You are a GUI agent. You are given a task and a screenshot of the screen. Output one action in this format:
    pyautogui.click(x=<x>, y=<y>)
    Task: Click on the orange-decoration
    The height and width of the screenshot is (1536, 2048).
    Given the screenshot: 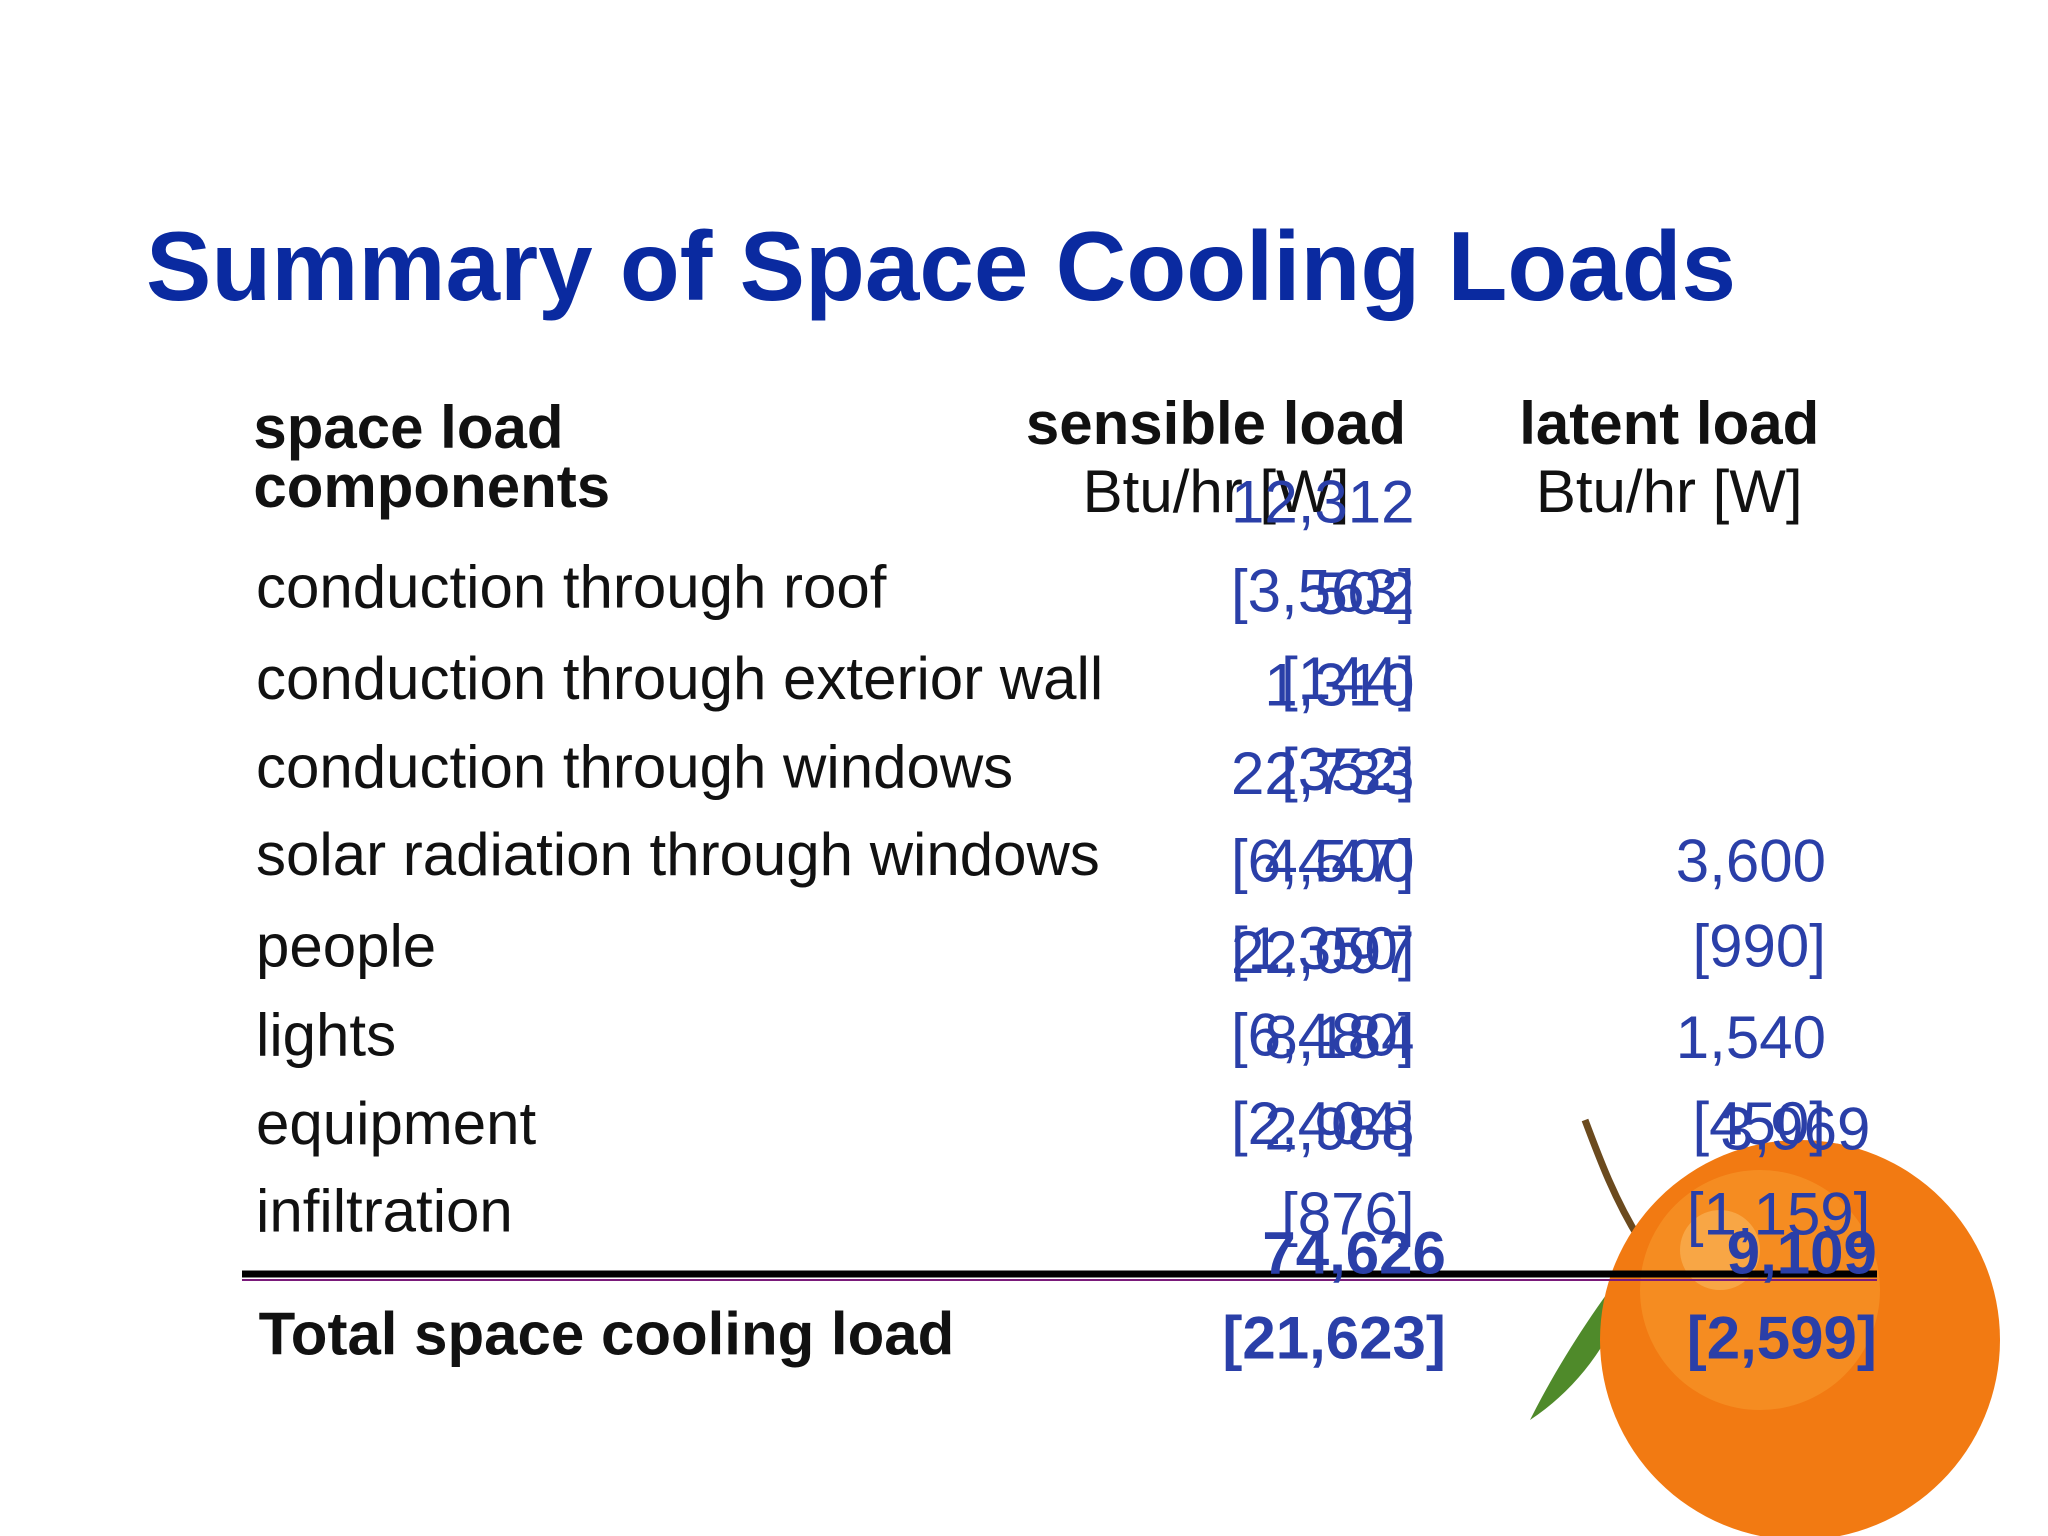 What is the action you would take?
    pyautogui.click(x=1765, y=1327)
    